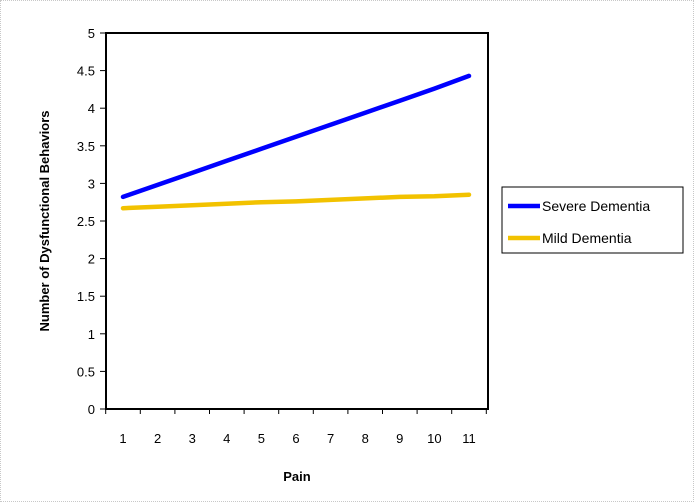 The width and height of the screenshot is (694, 502). I want to click on x-axis-ticks: 1 2 3 4 5 6 7 8 9 10 11, so click(296, 427).